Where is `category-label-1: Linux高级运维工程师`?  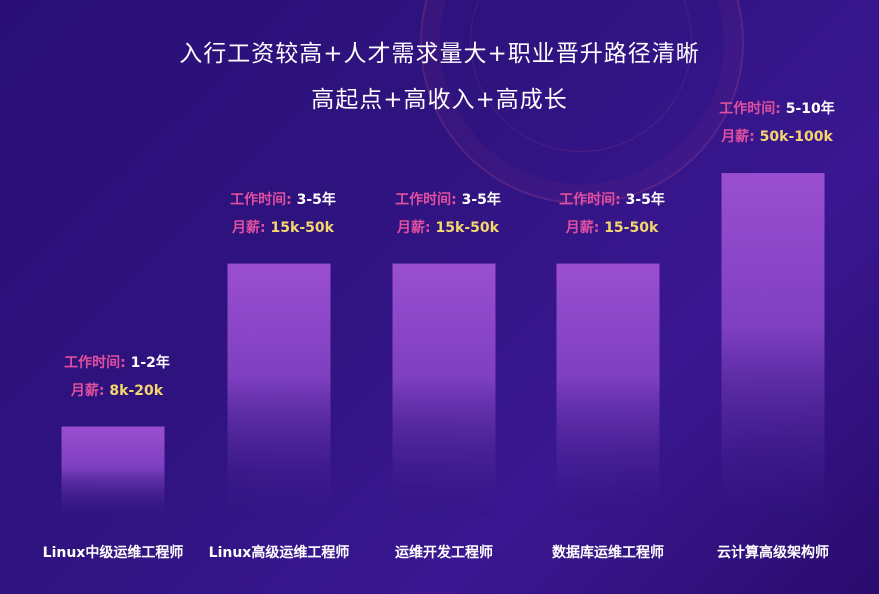
category-label-1: Linux高级运维工程师 is located at coordinates (279, 553).